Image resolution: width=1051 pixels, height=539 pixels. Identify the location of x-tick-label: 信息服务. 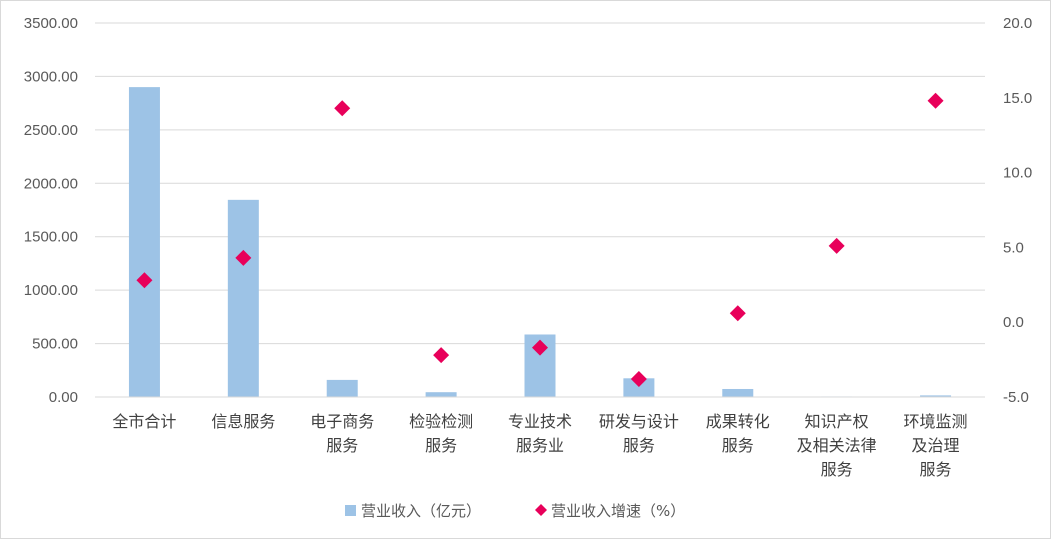
(243, 421).